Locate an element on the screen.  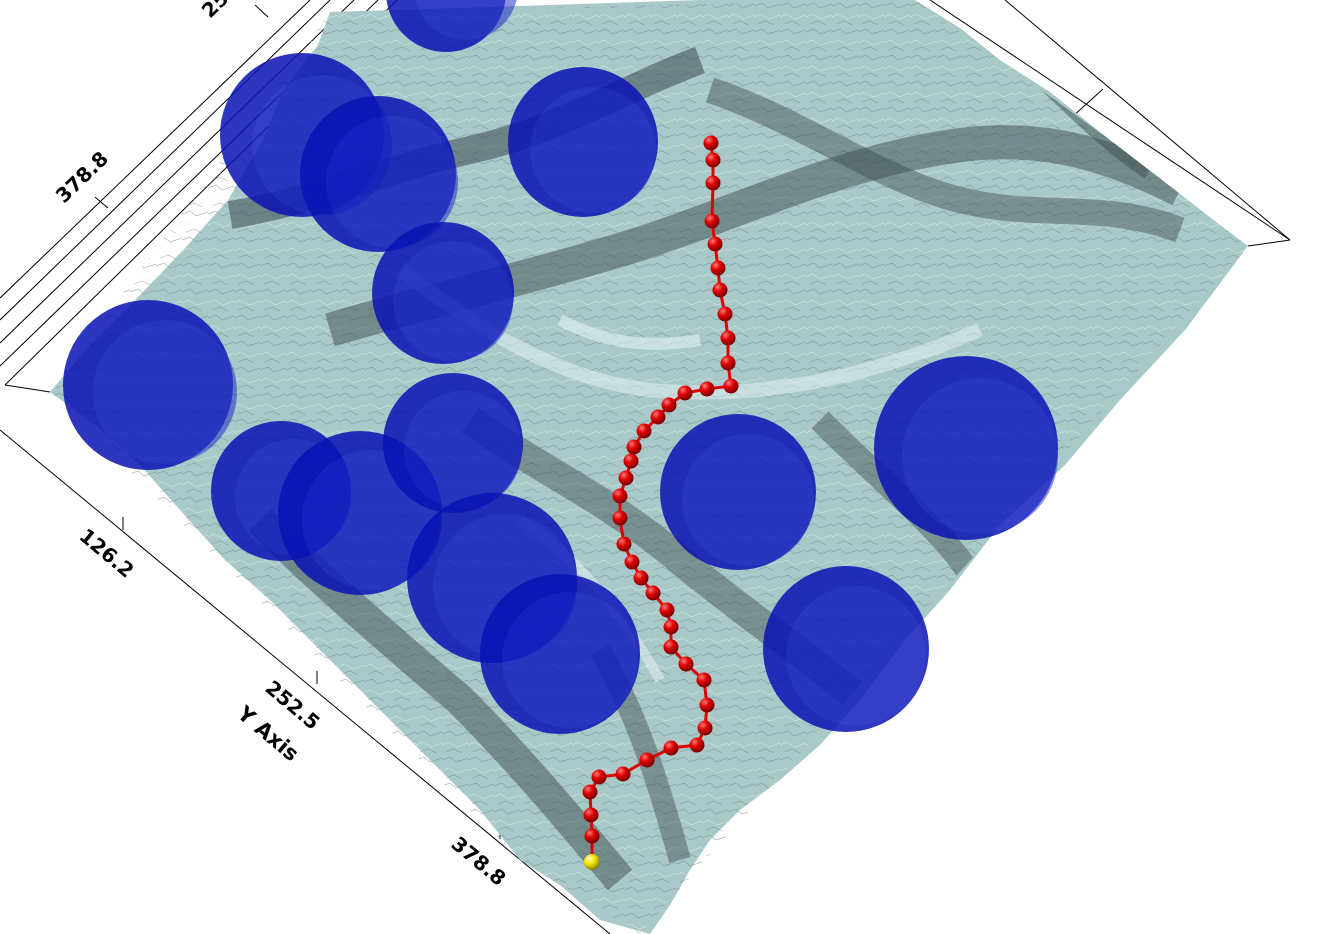
y-axis-tick-label: 126.2 is located at coordinates (107, 552).